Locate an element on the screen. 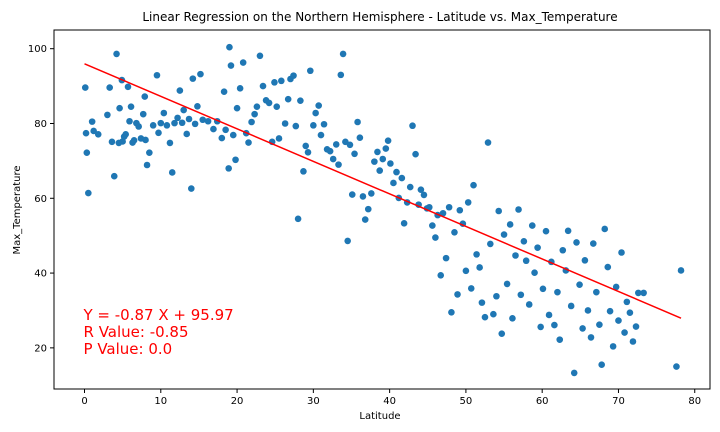  x-tick-label: 40 is located at coordinates (389, 401).